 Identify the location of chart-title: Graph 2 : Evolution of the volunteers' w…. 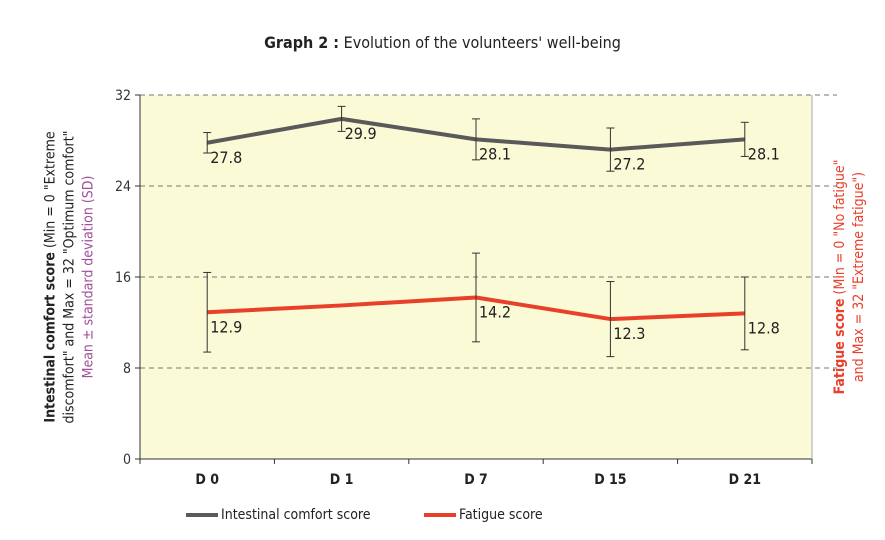
(442, 42).